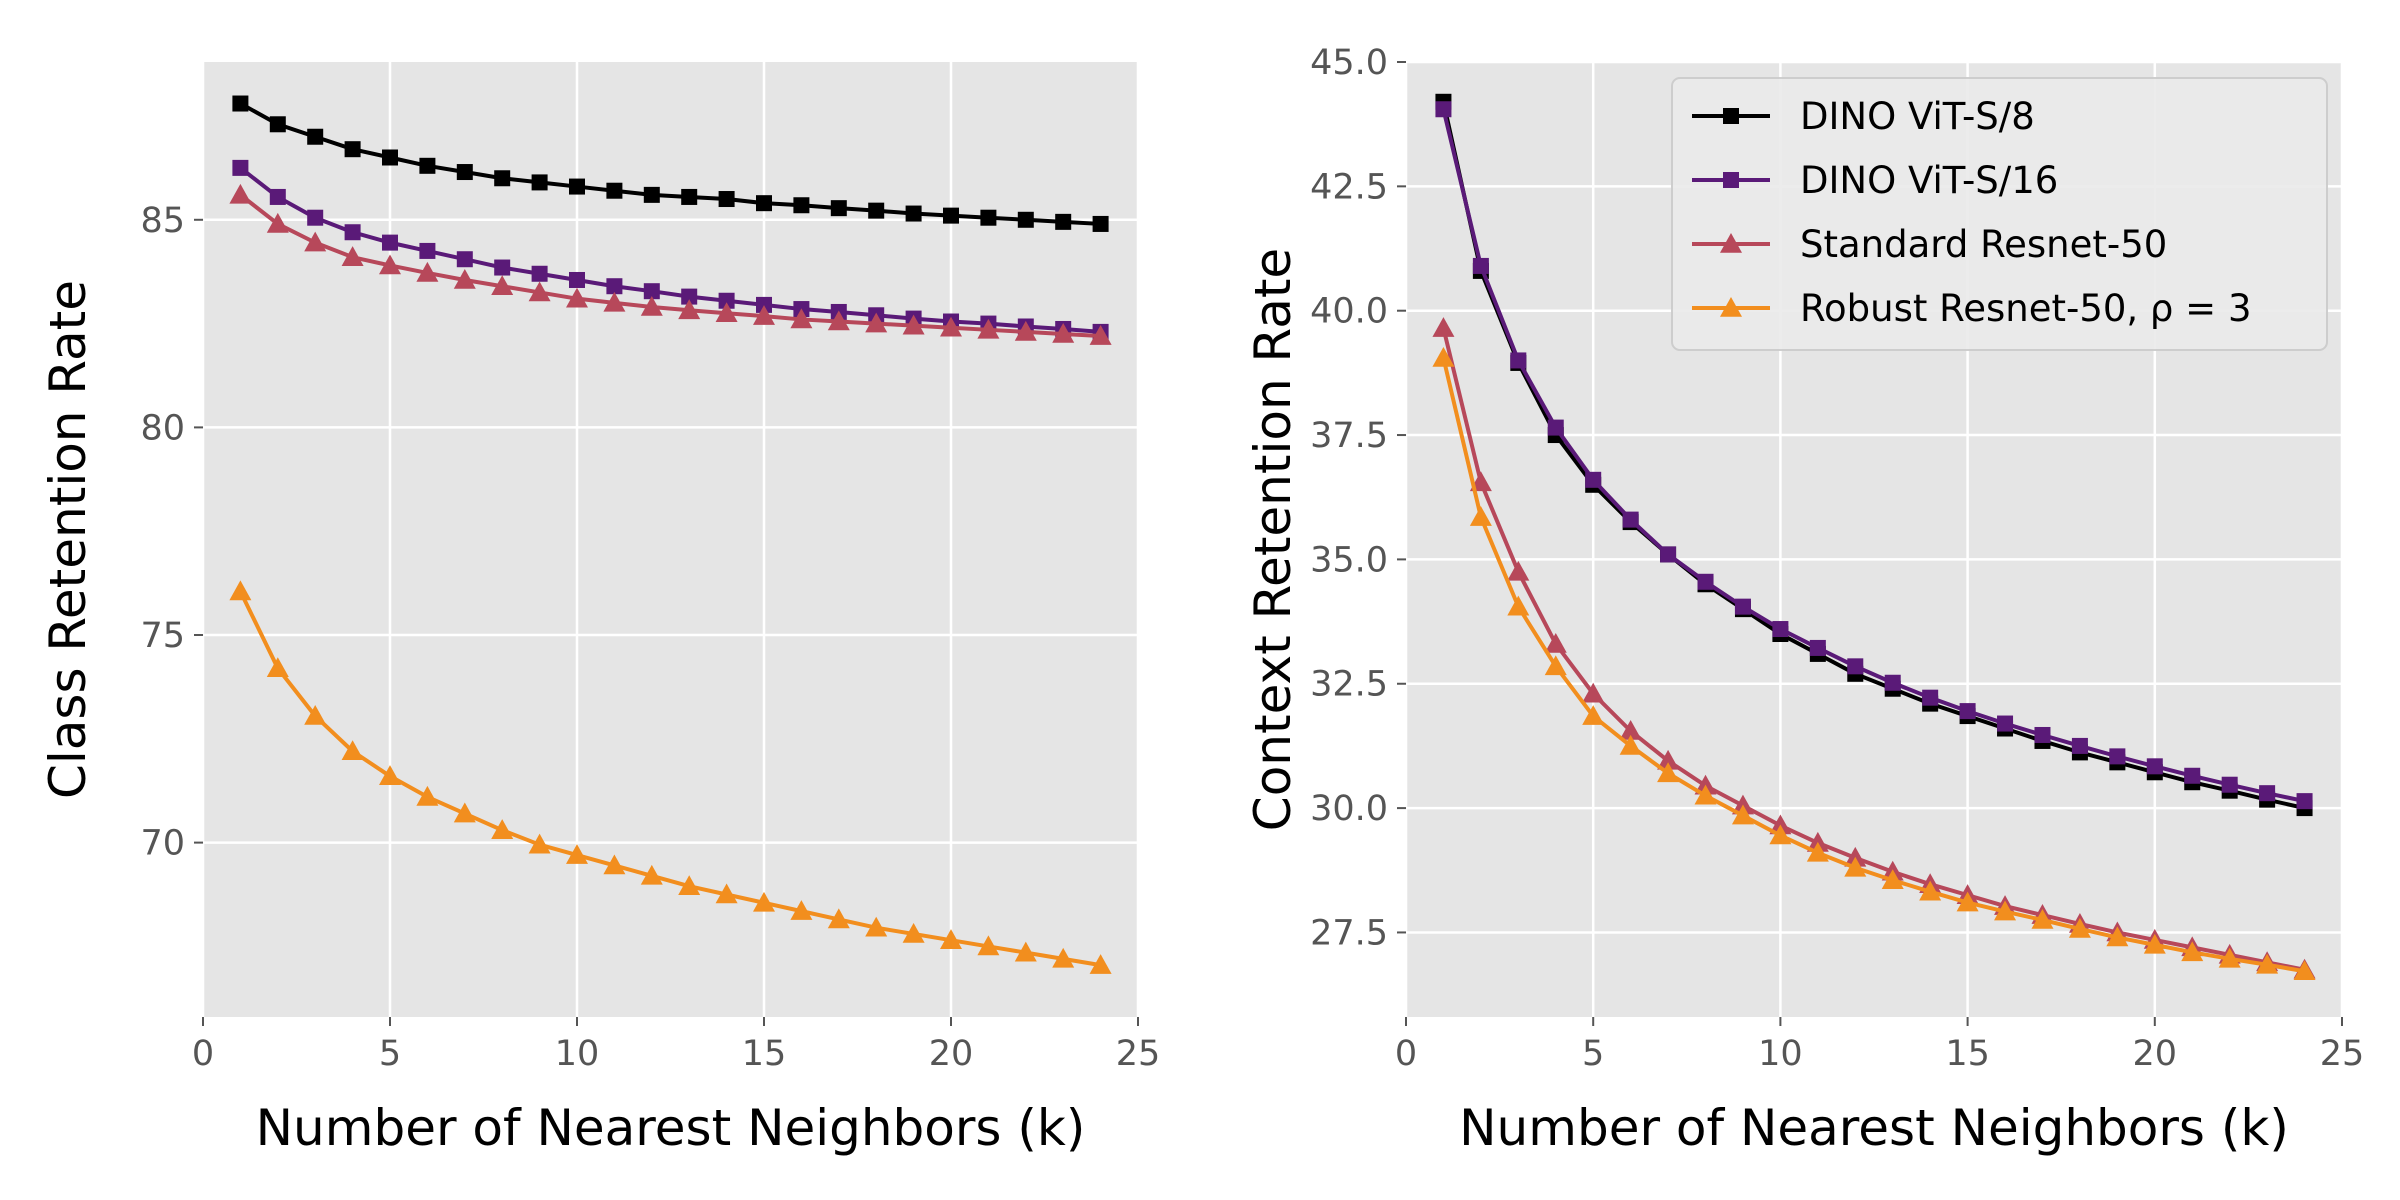 The image size is (2400, 1200). Describe the element at coordinates (1999, 214) in the screenshot. I see `legend-box` at that location.